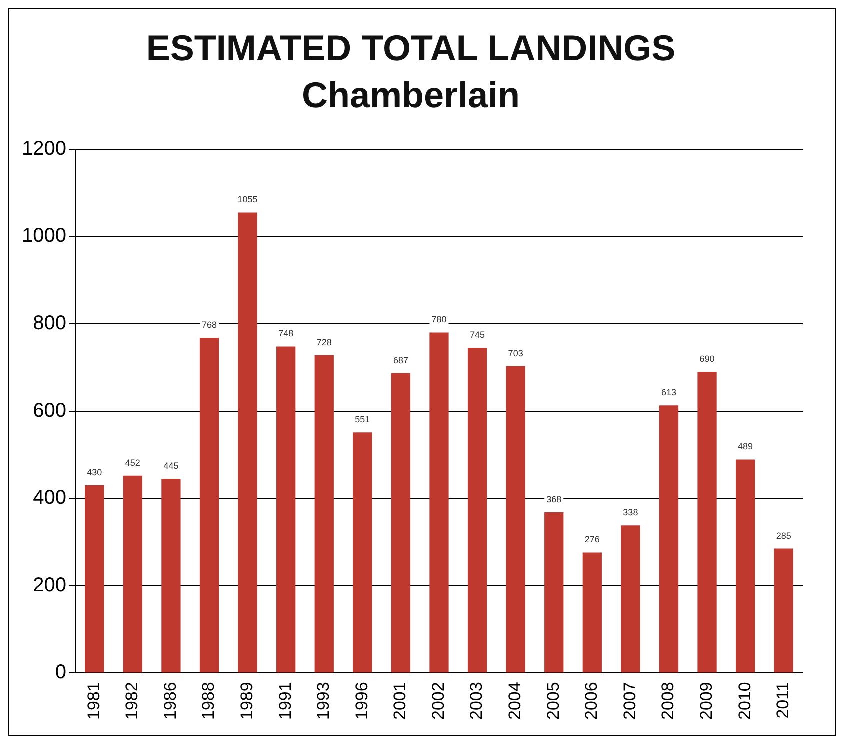 This screenshot has width=849, height=754. Describe the element at coordinates (286, 333) in the screenshot. I see `data-label: 748` at that location.